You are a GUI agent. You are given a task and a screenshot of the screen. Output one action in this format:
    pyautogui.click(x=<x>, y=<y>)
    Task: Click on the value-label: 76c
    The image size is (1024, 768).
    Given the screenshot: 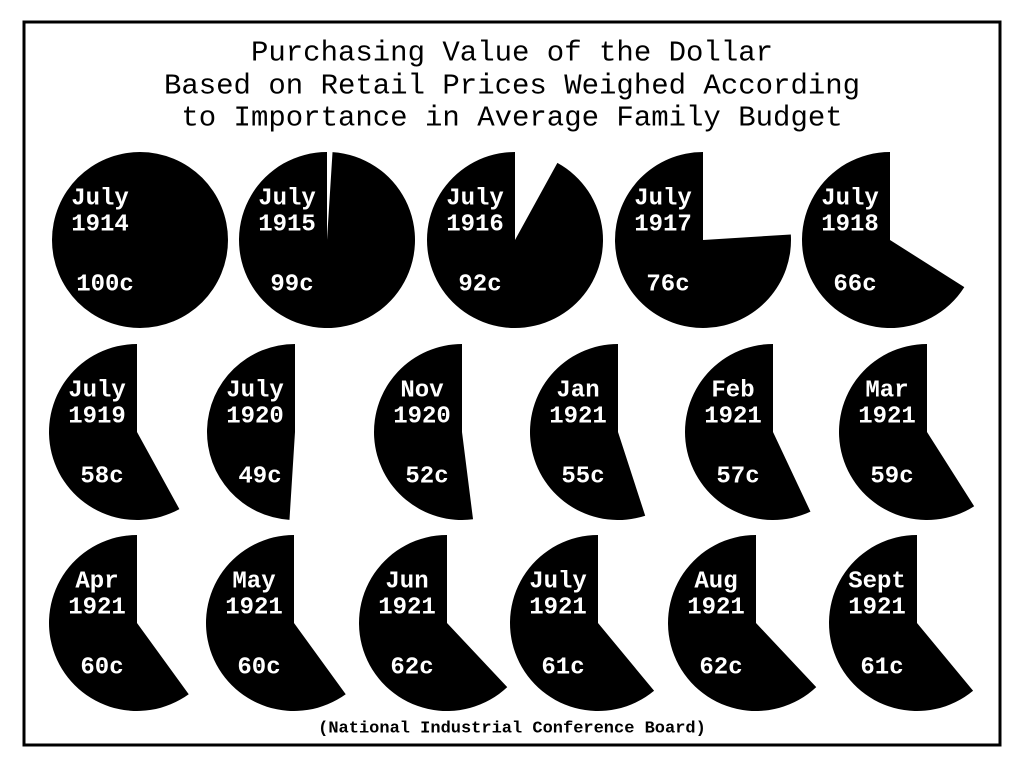 What is the action you would take?
    pyautogui.click(x=667, y=284)
    